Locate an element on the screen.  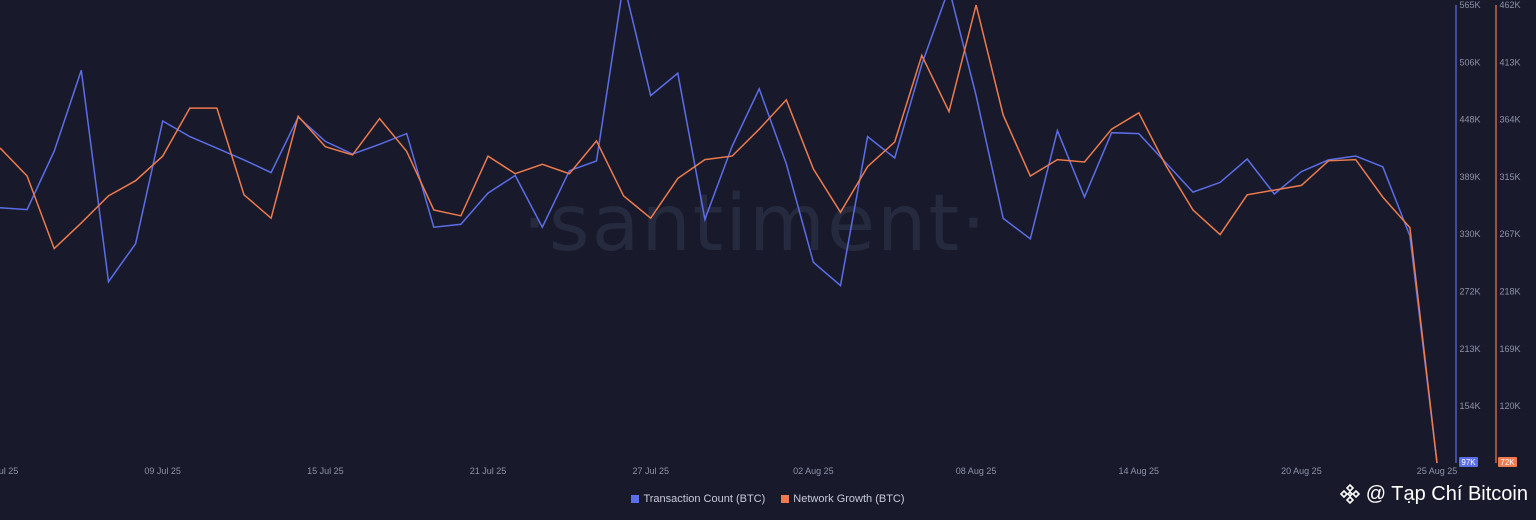
last-value-badges: 97K 72K is located at coordinates (1488, 462).